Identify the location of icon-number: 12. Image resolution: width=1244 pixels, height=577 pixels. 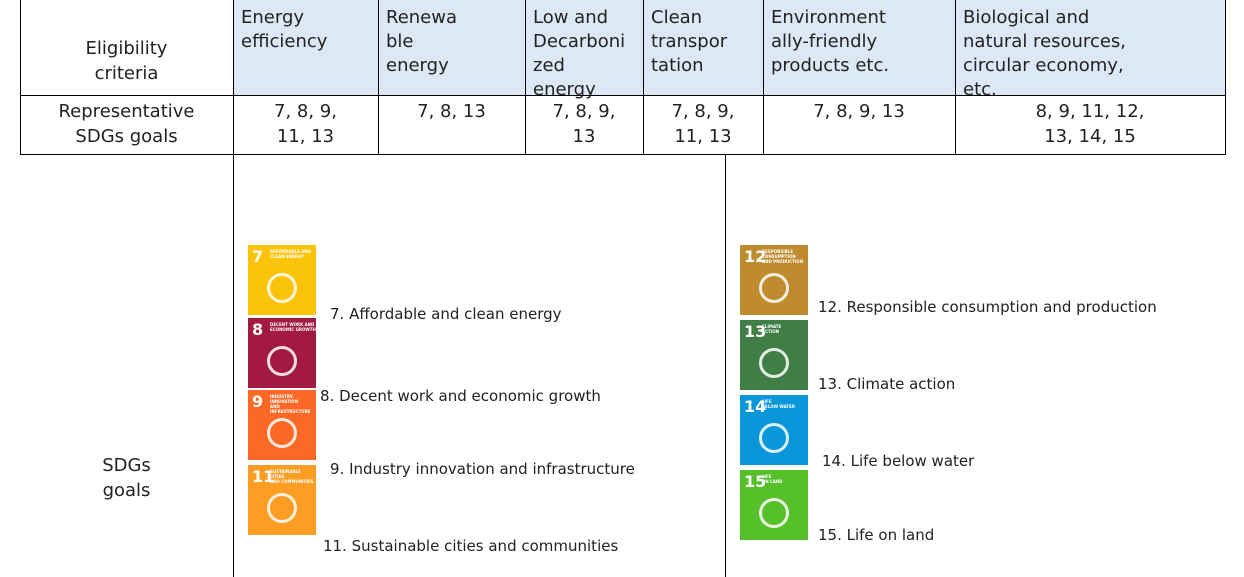
(755, 256).